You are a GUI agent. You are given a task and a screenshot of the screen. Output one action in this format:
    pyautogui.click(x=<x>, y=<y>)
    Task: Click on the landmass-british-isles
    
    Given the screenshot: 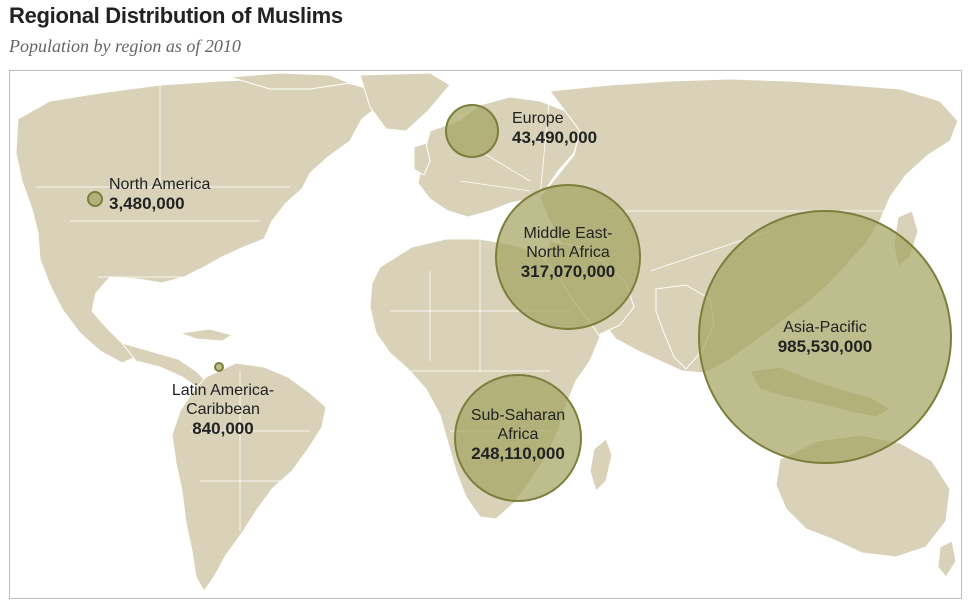 What is the action you would take?
    pyautogui.click(x=422, y=159)
    